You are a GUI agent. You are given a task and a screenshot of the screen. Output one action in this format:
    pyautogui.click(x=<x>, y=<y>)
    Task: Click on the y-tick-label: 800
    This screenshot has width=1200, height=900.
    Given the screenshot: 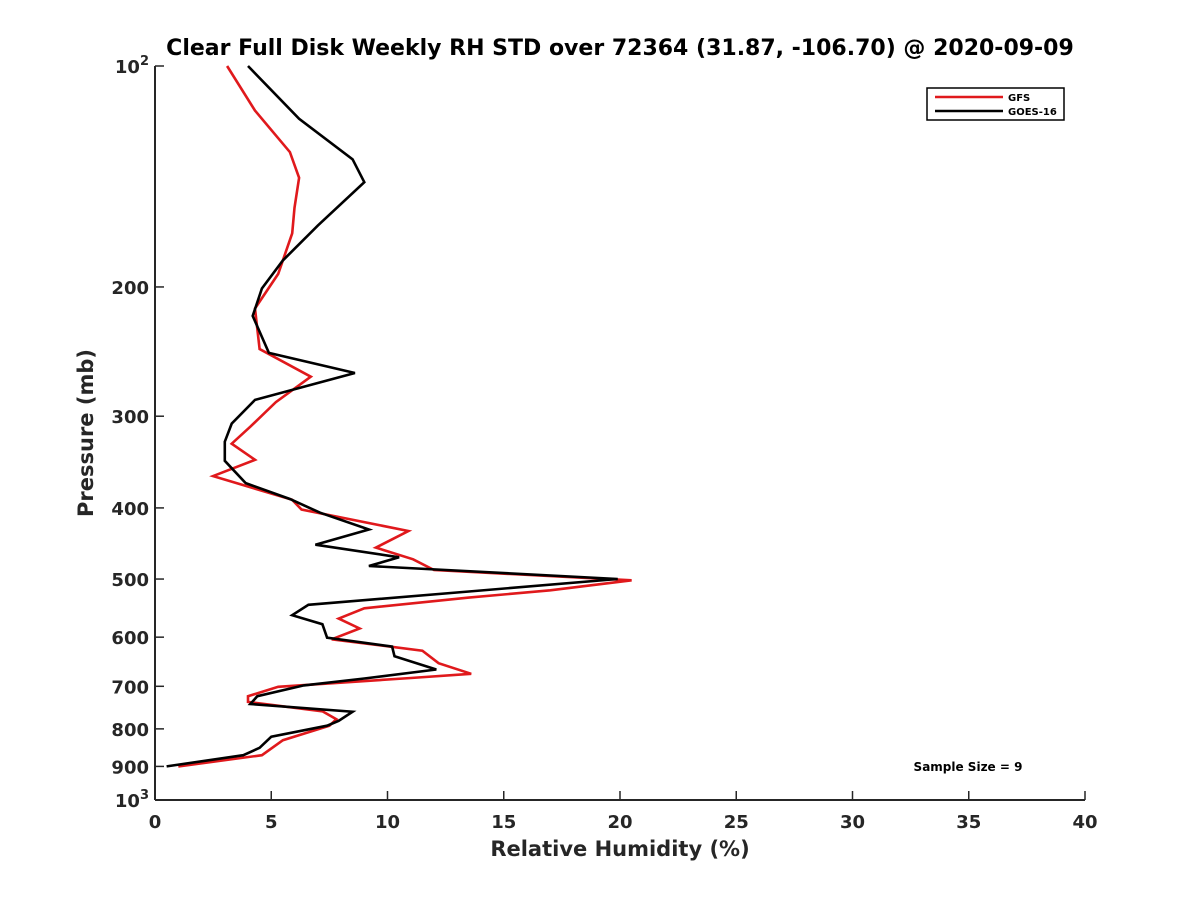 What is the action you would take?
    pyautogui.click(x=130, y=730)
    